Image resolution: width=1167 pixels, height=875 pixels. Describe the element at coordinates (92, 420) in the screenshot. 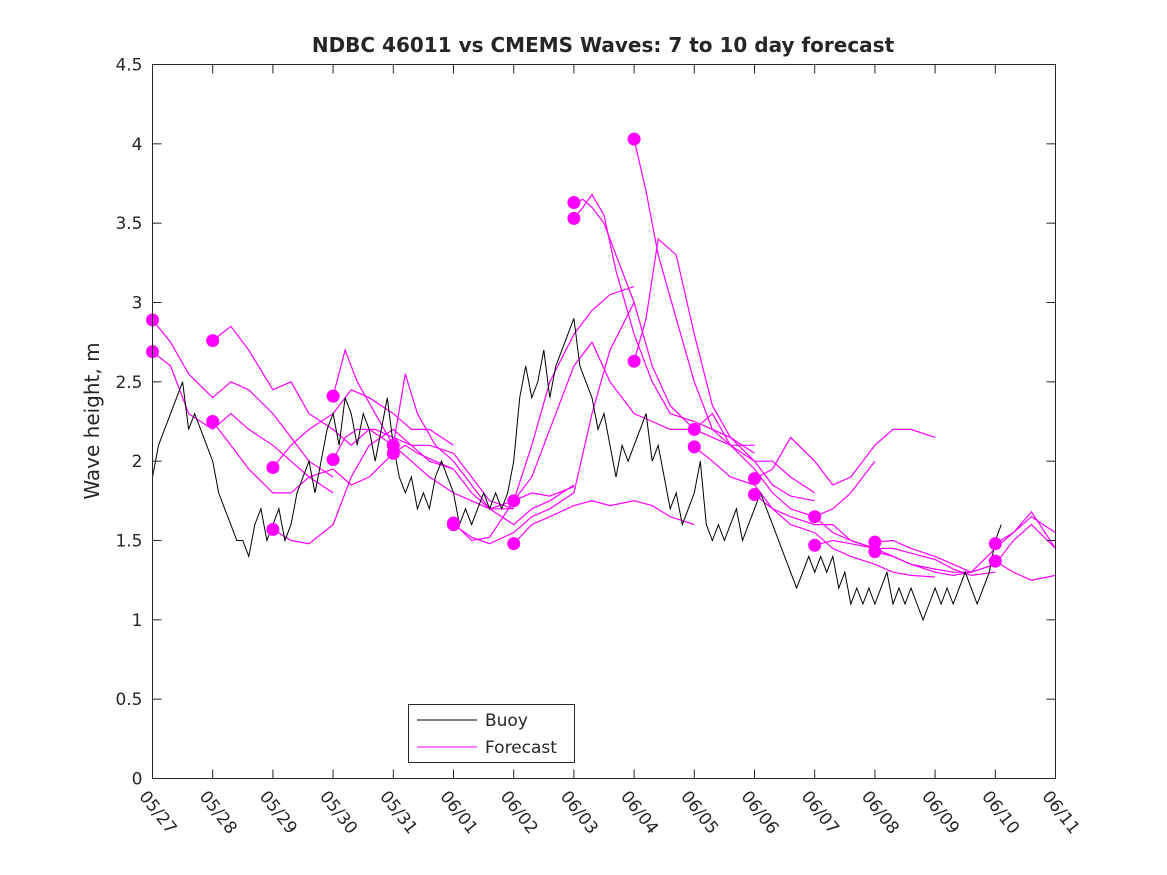

I see `y-axis-label: Wave height, m` at that location.